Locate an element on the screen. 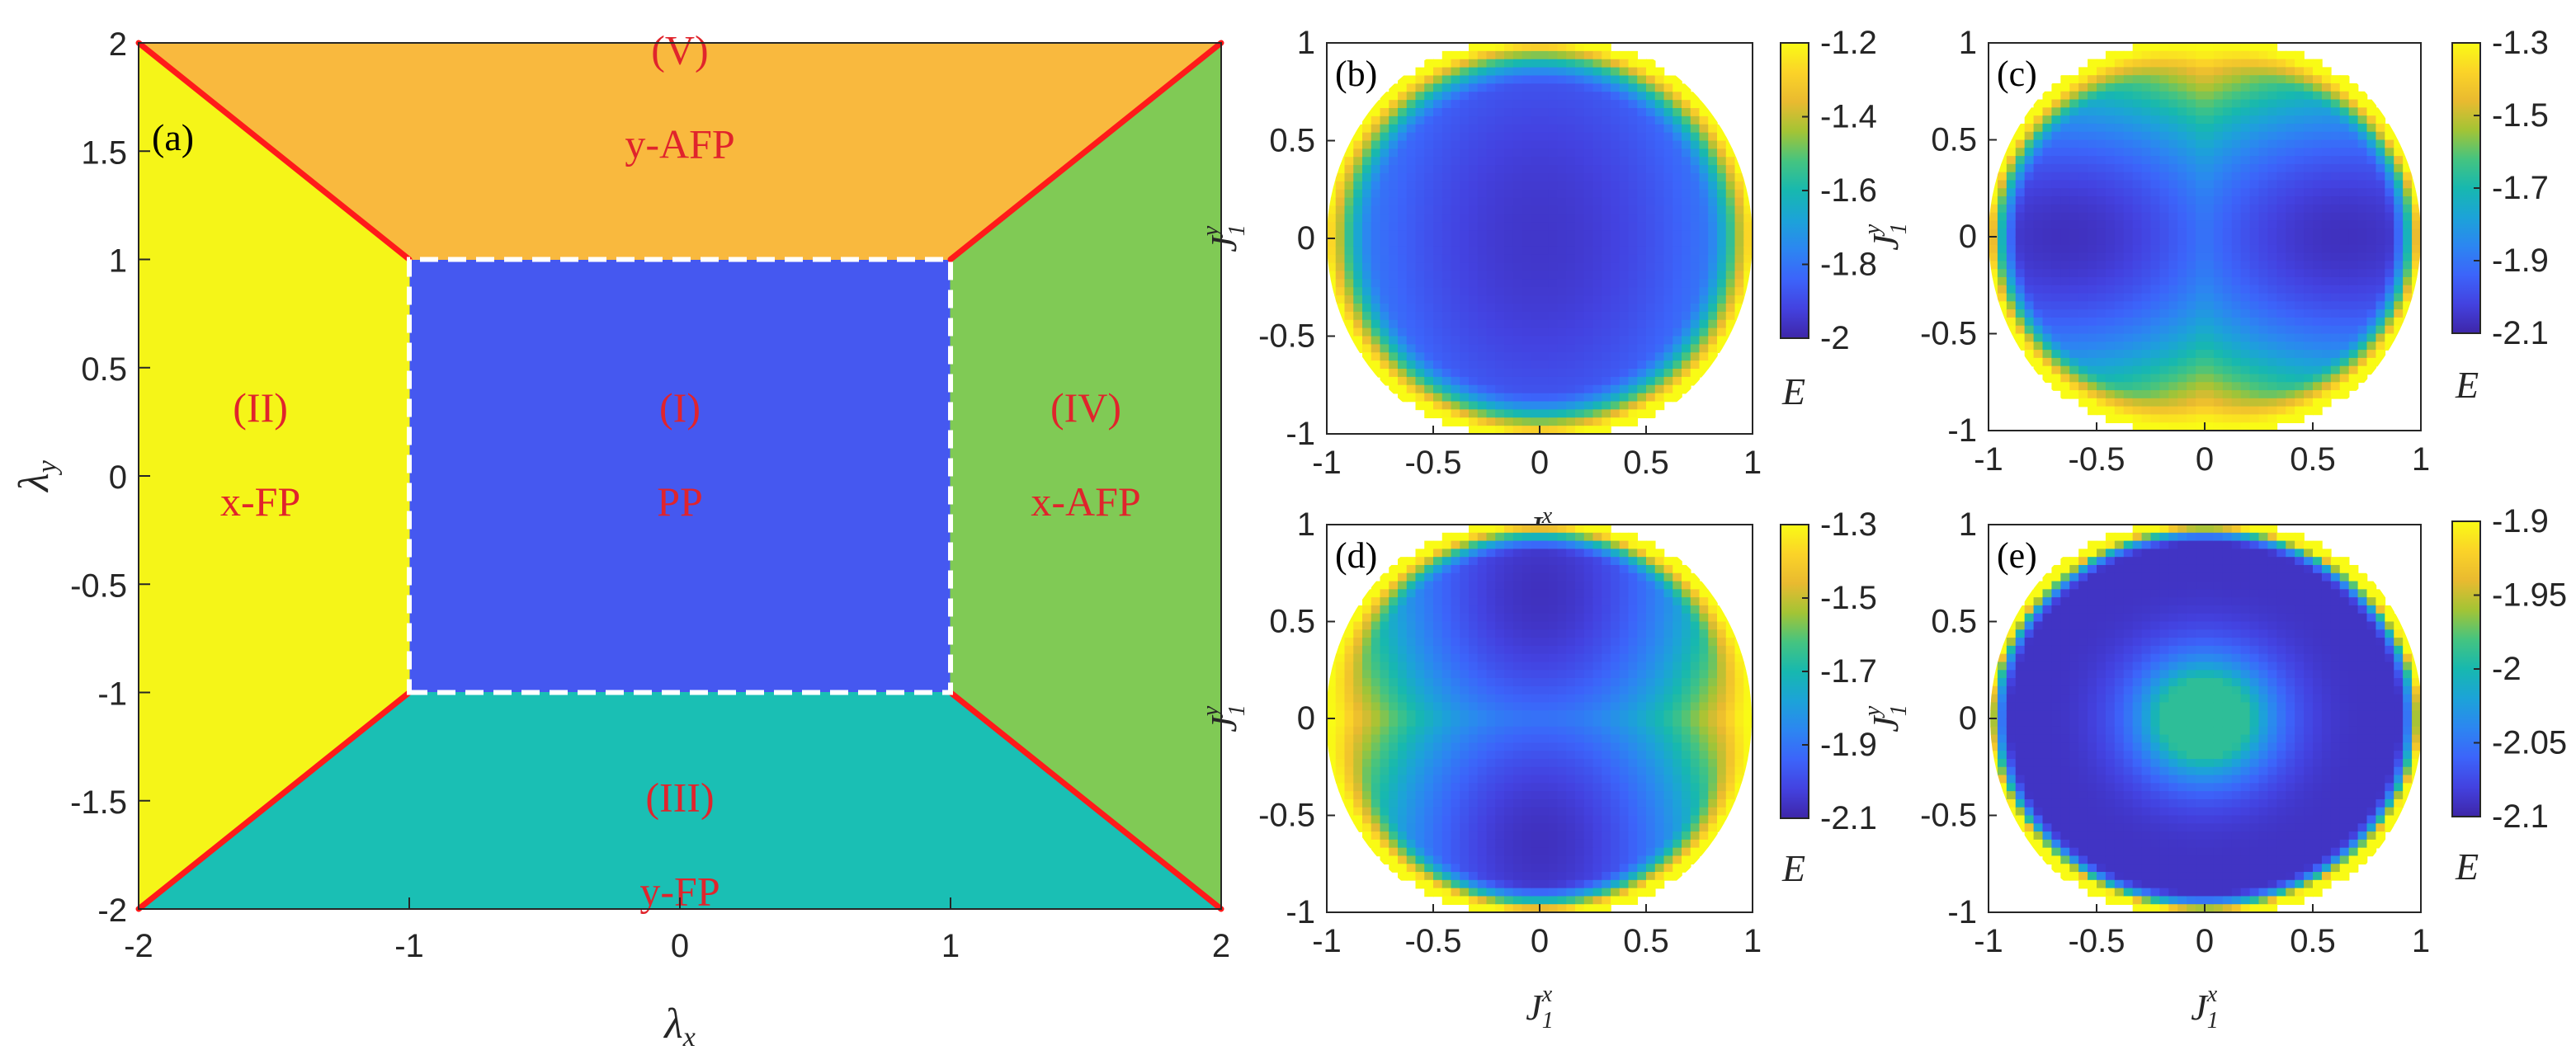  energy-heatmap is located at coordinates (2205, 237).